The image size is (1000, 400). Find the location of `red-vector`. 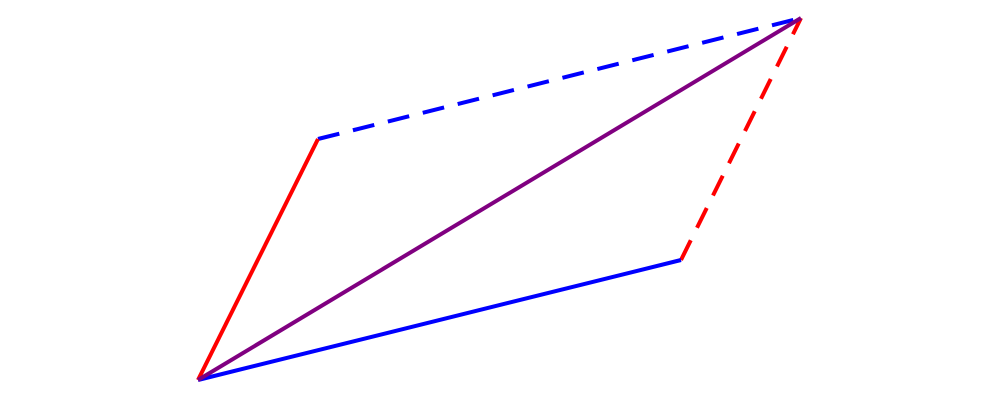

red-vector is located at coordinates (258, 259).